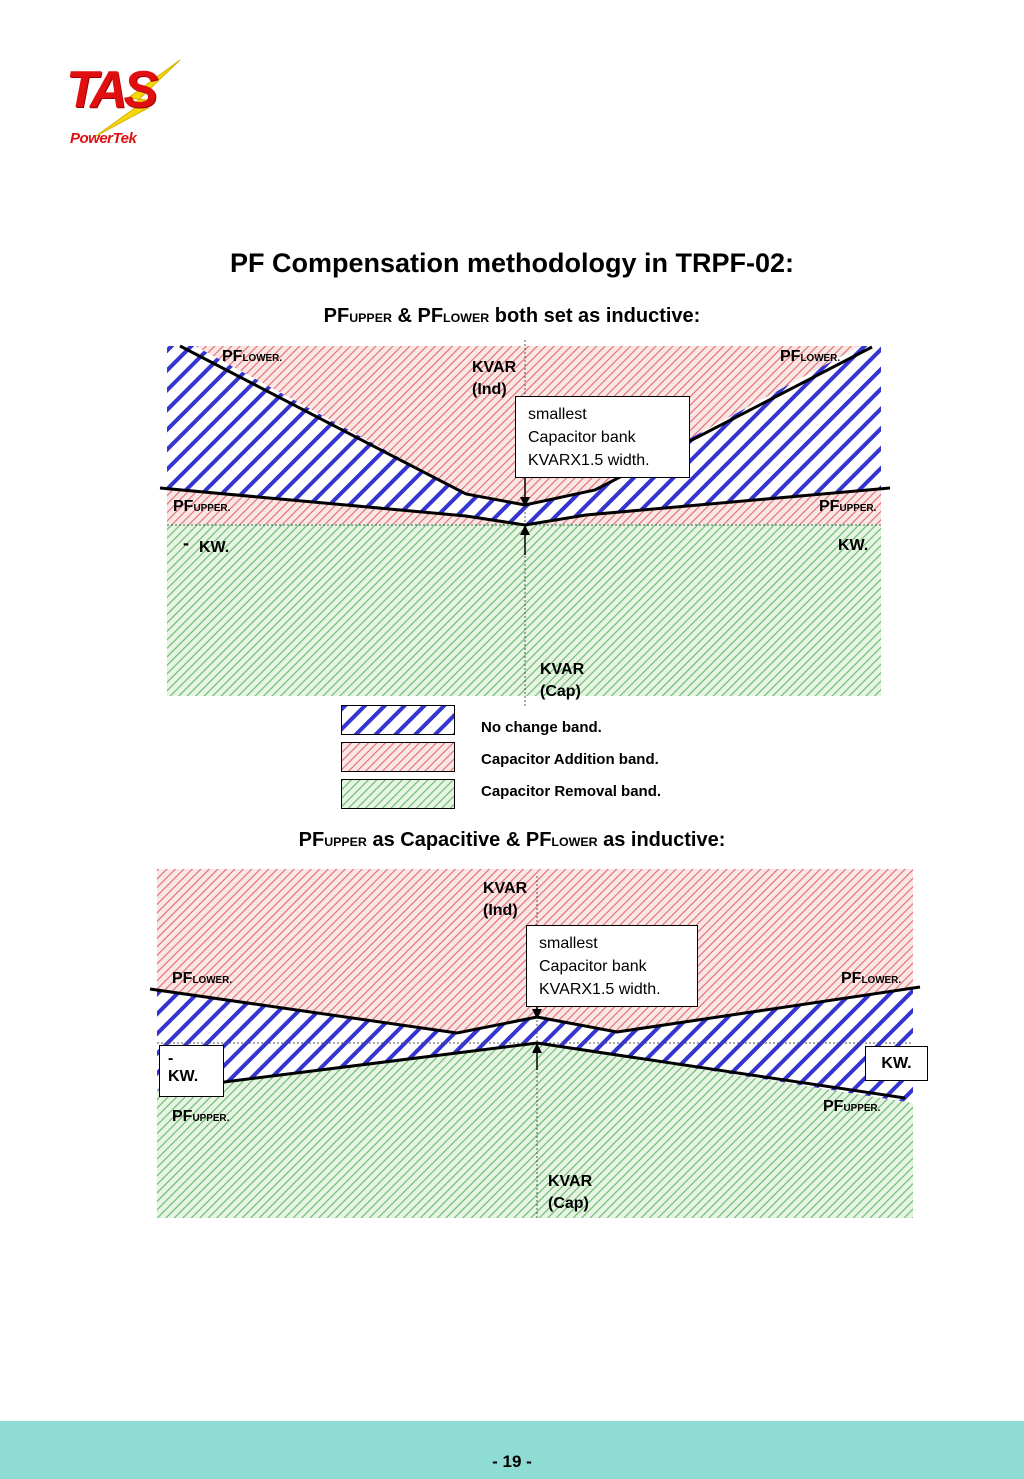  Describe the element at coordinates (512, 1461) in the screenshot. I see `page-number: - 19 -` at that location.